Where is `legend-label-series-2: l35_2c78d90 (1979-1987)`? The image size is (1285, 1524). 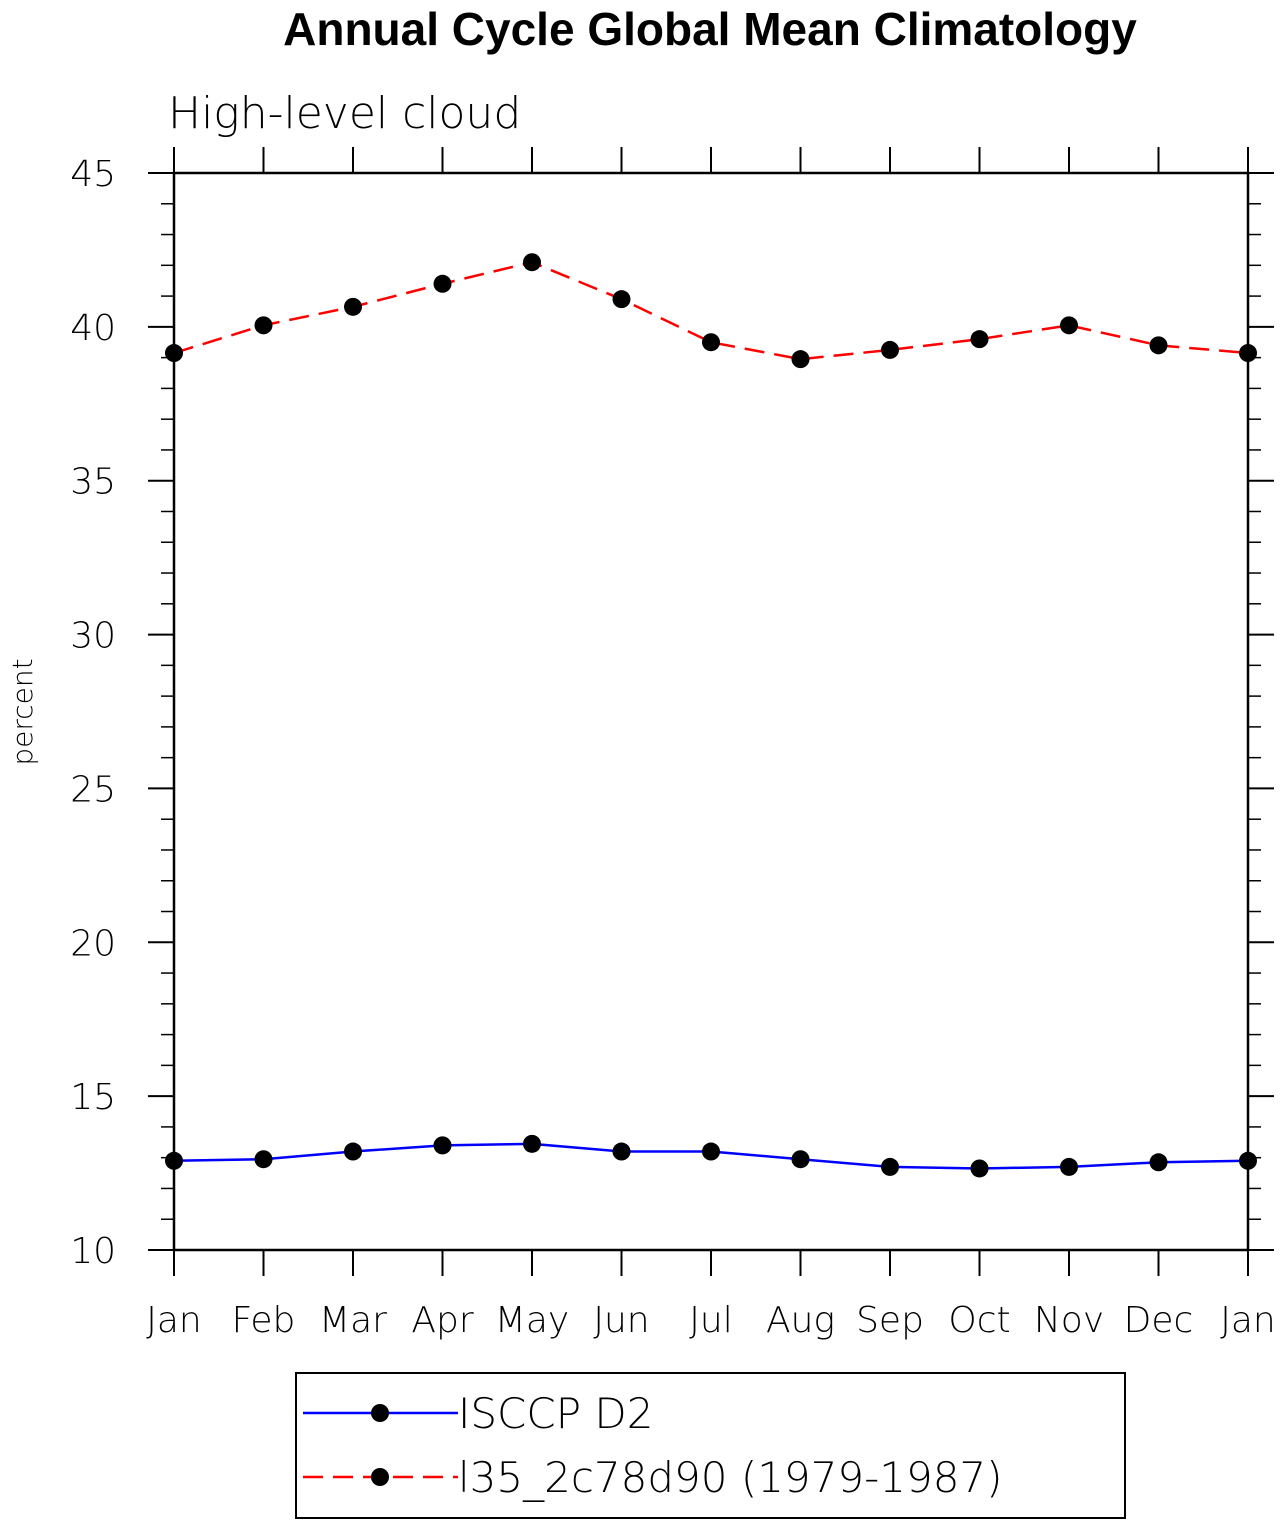 legend-label-series-2: l35_2c78d90 (1979-1987) is located at coordinates (730, 1477).